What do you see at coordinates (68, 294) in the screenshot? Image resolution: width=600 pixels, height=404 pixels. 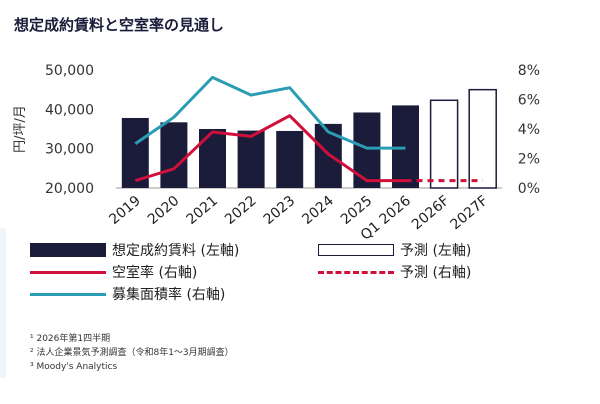 I see `legend-swatch-recruit` at bounding box center [68, 294].